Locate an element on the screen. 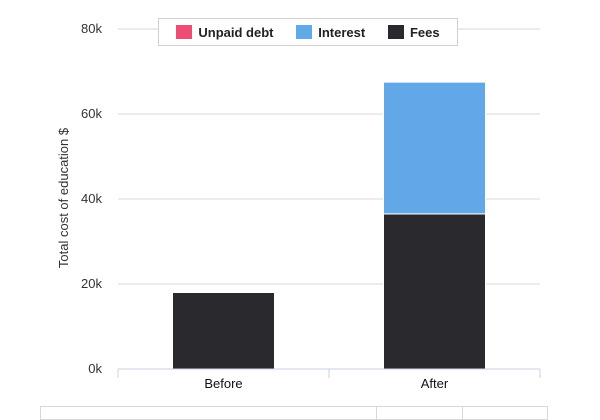  legend-label: Interest is located at coordinates (342, 32).